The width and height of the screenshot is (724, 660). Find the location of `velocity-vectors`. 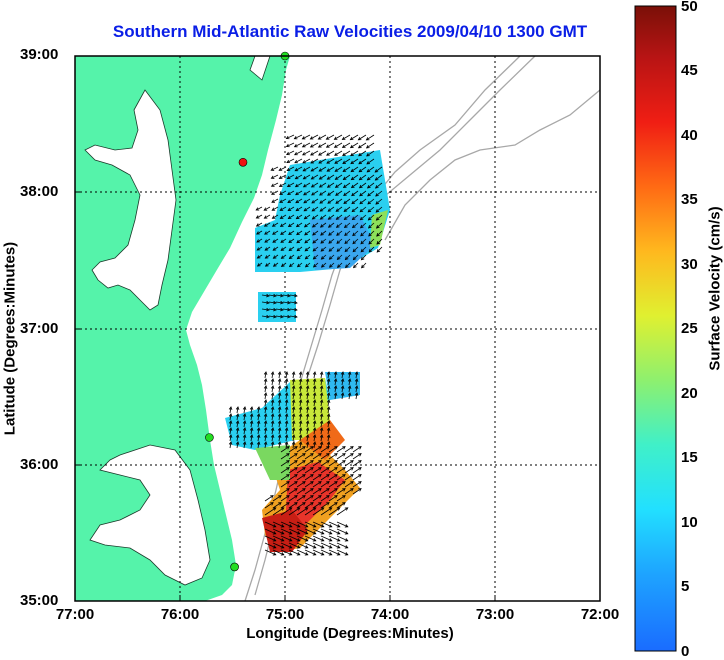

velocity-vectors is located at coordinates (305, 345).